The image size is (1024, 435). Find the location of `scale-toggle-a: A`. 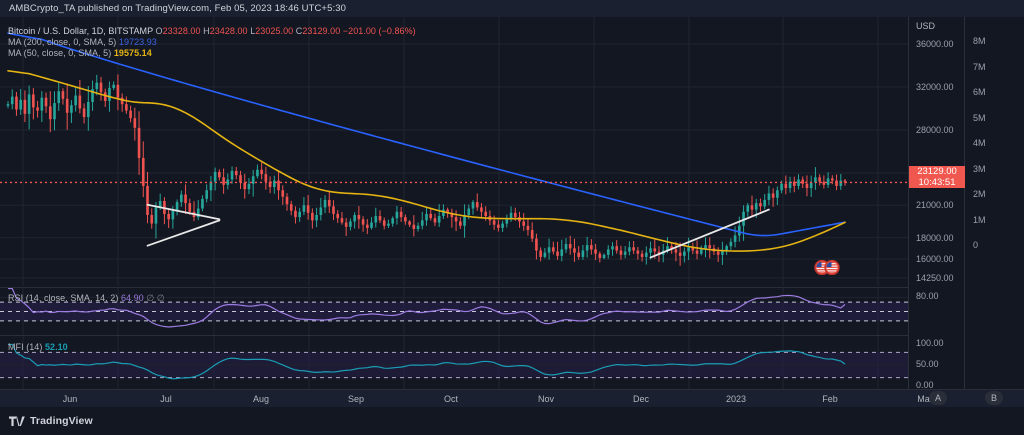

scale-toggle-a: A is located at coordinates (938, 398).